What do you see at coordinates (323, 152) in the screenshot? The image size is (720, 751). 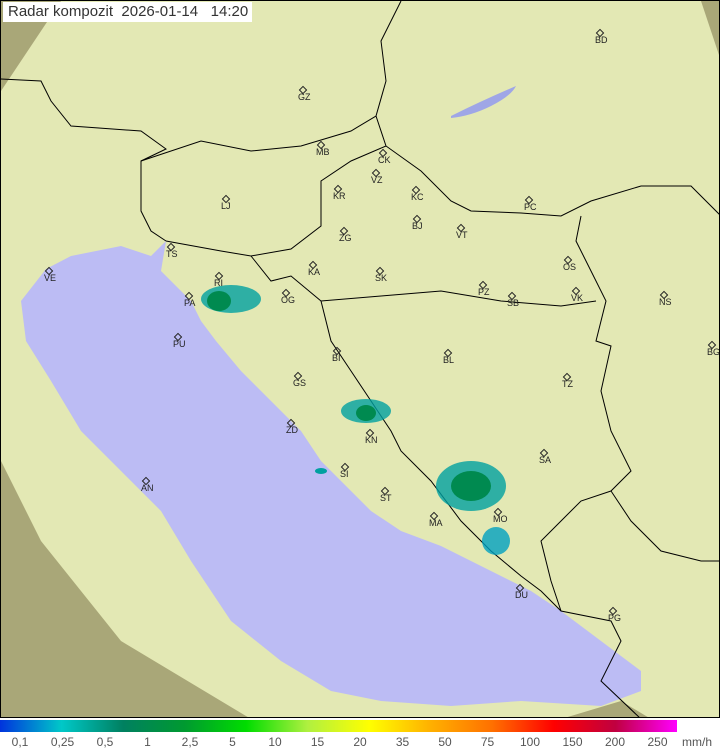 I see `city-label: MB` at bounding box center [323, 152].